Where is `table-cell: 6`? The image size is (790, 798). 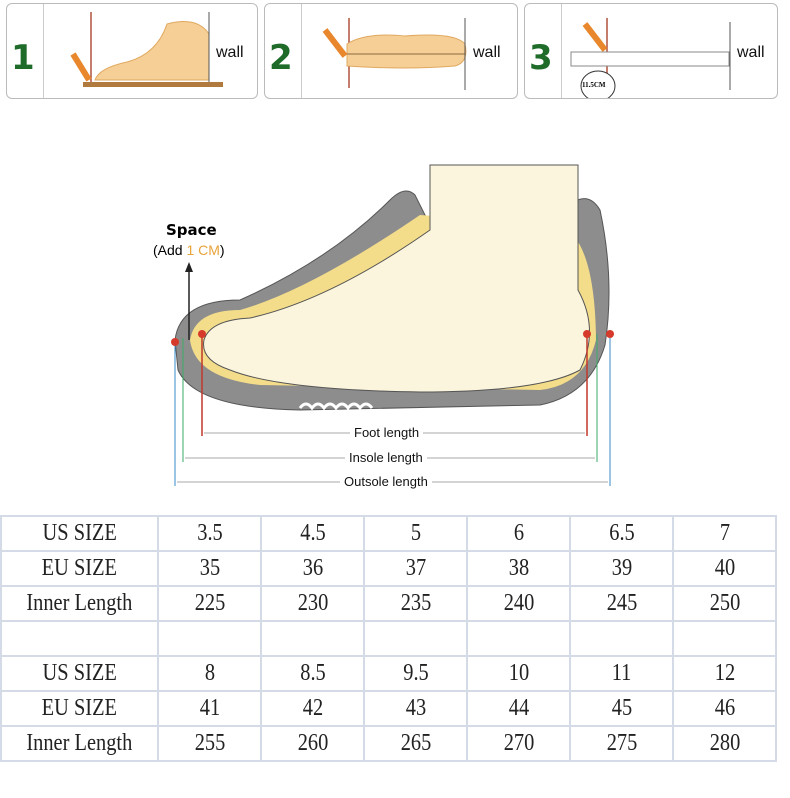
table-cell: 6 is located at coordinates (518, 533).